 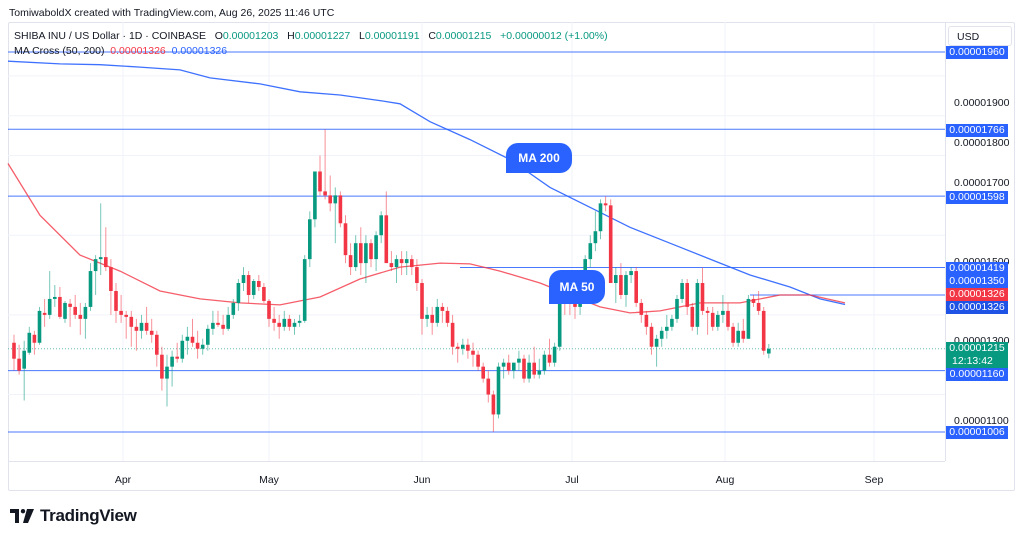 What do you see at coordinates (977, 268) in the screenshot?
I see `price-level-tag: 0.00001419` at bounding box center [977, 268].